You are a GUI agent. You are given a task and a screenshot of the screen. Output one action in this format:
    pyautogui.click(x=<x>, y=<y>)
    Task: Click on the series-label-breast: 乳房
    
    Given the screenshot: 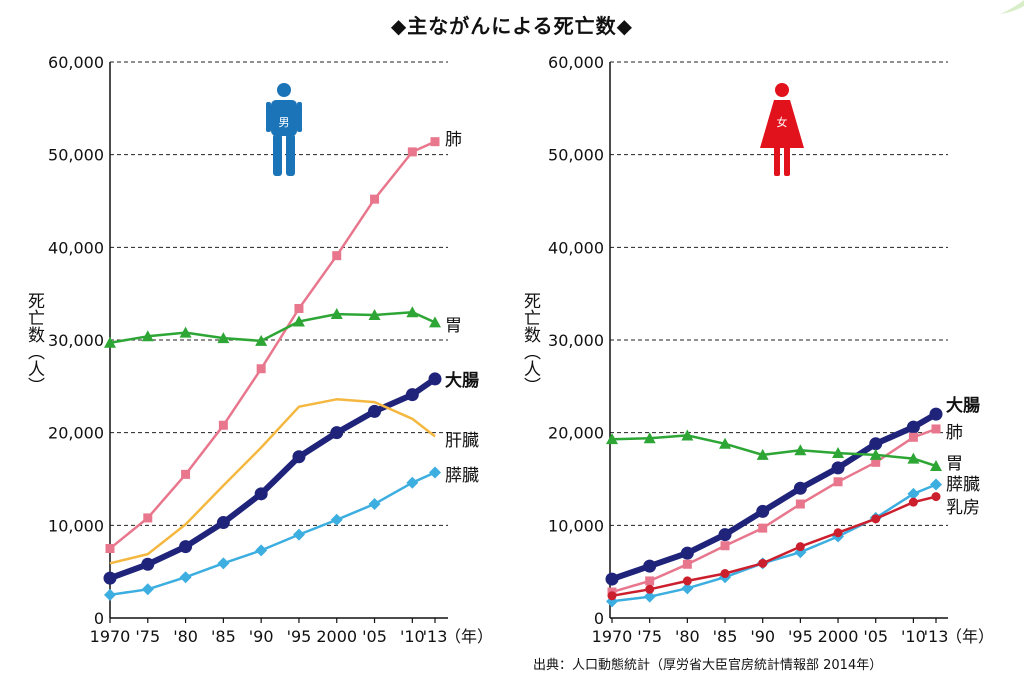 What is the action you would take?
    pyautogui.click(x=963, y=508)
    